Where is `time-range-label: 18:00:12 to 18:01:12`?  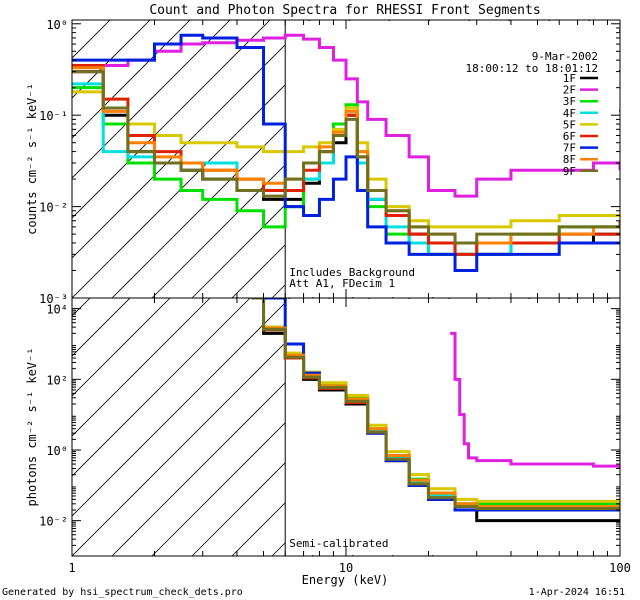
time-range-label: 18:00:12 to 18:01:12 is located at coordinates (532, 68).